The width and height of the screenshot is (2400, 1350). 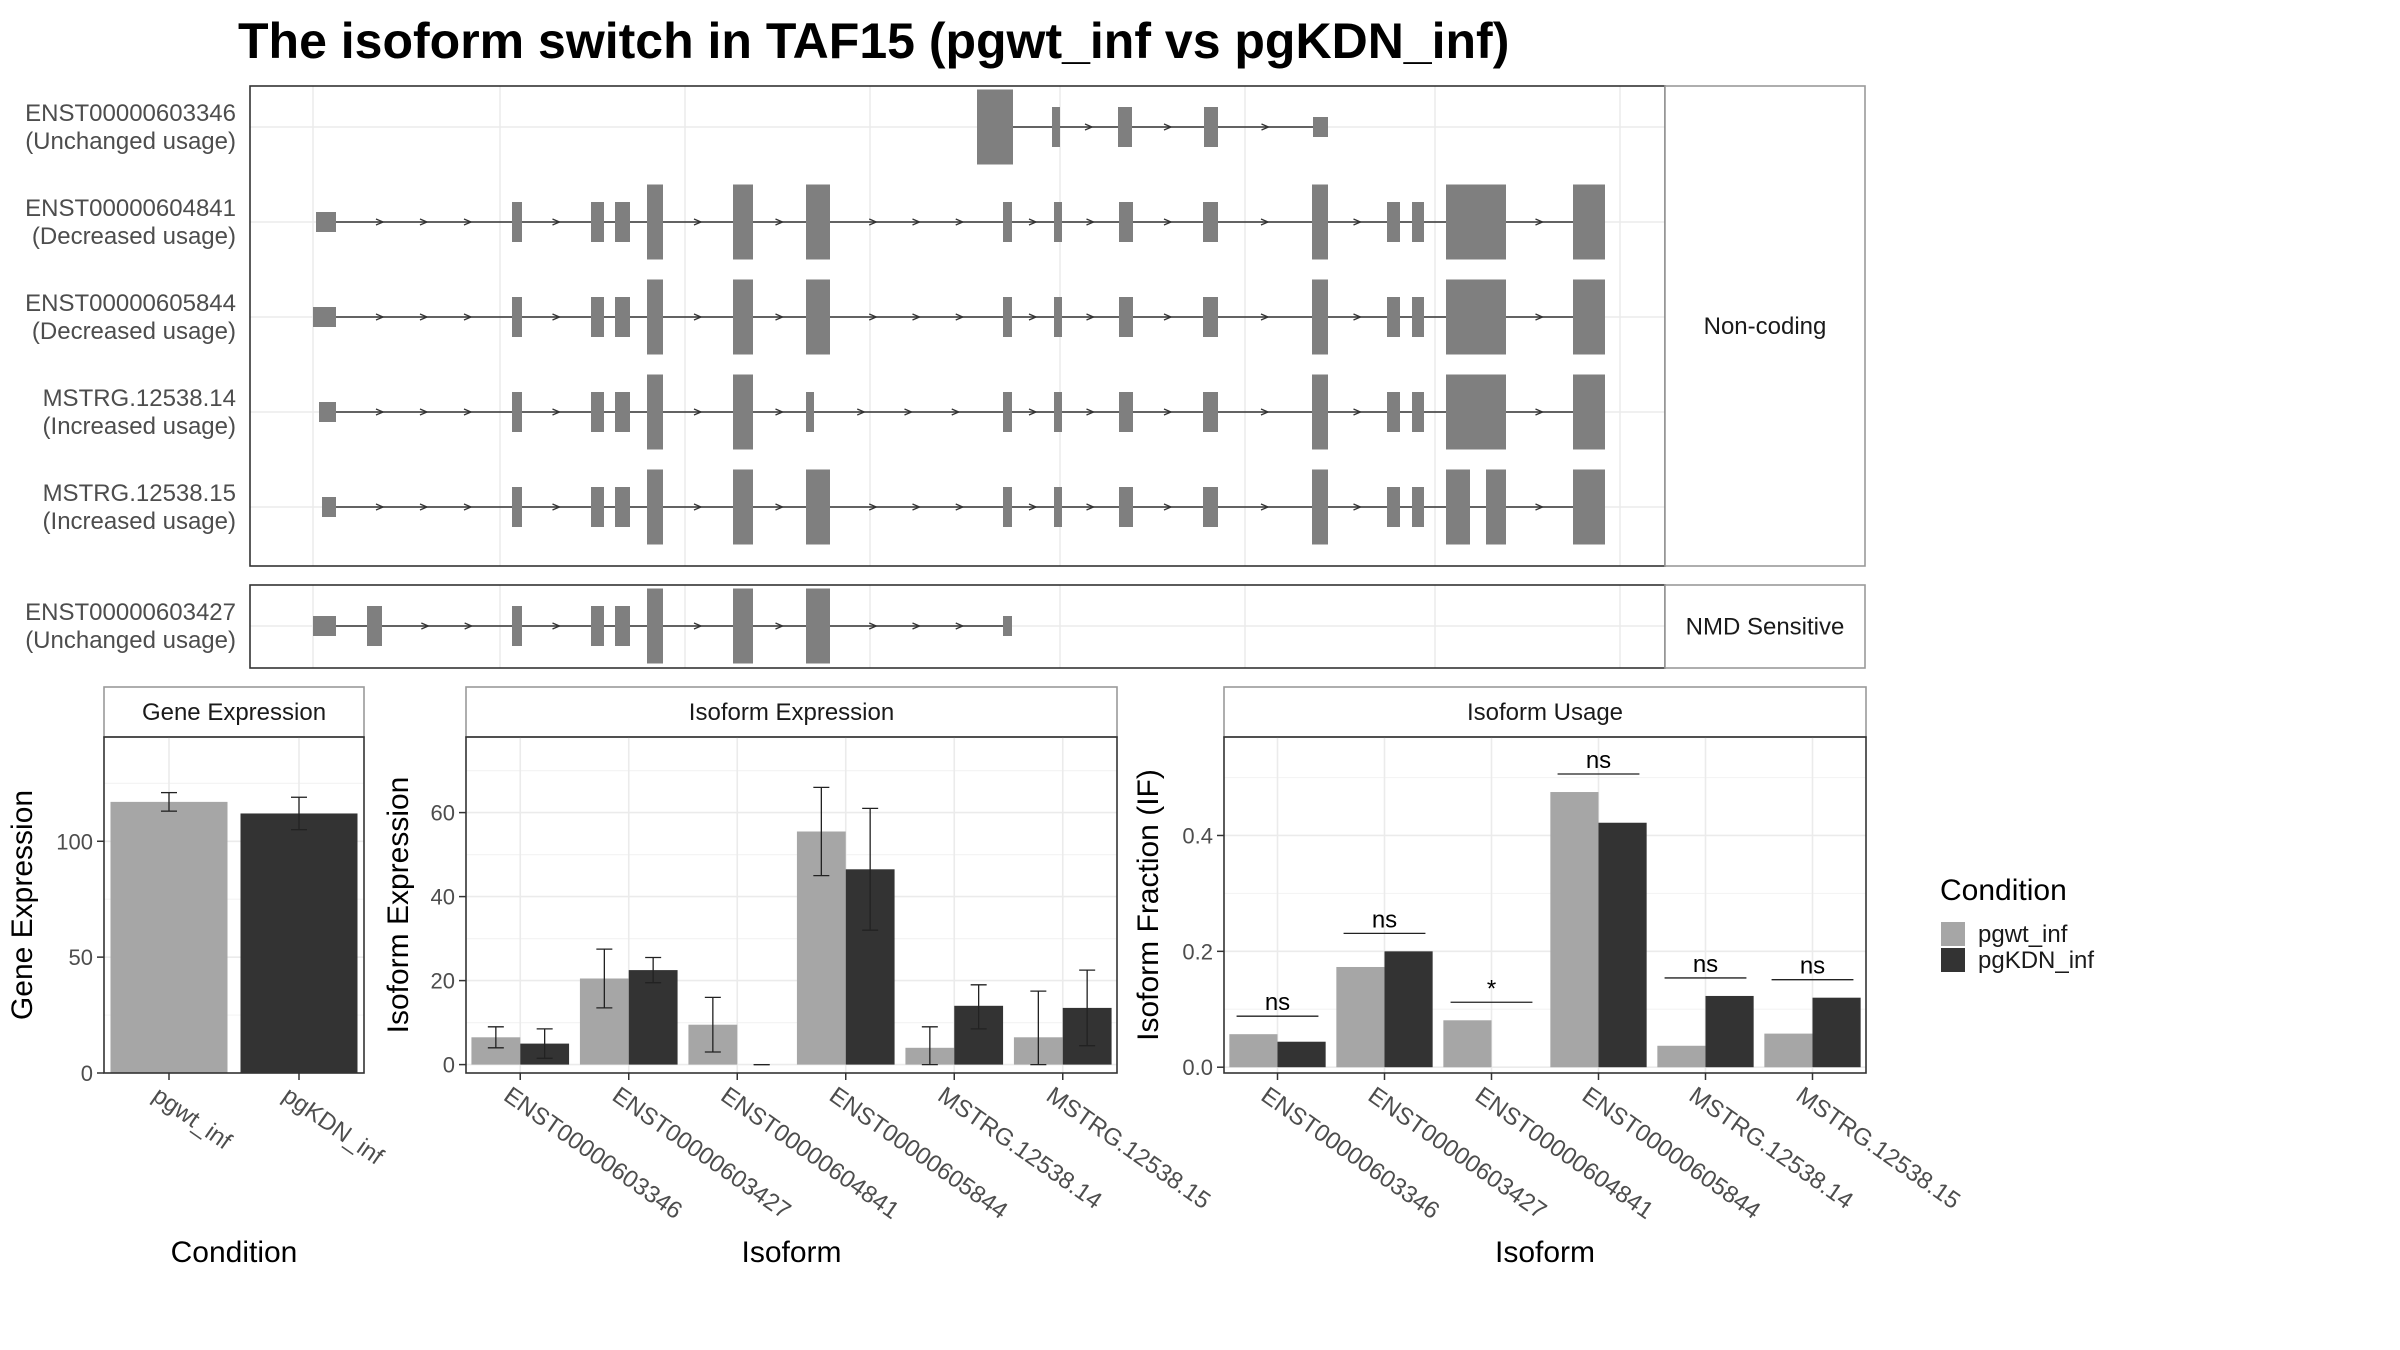 I want to click on y-axis-title: Isoform Fraction (IF), so click(x=1148, y=905).